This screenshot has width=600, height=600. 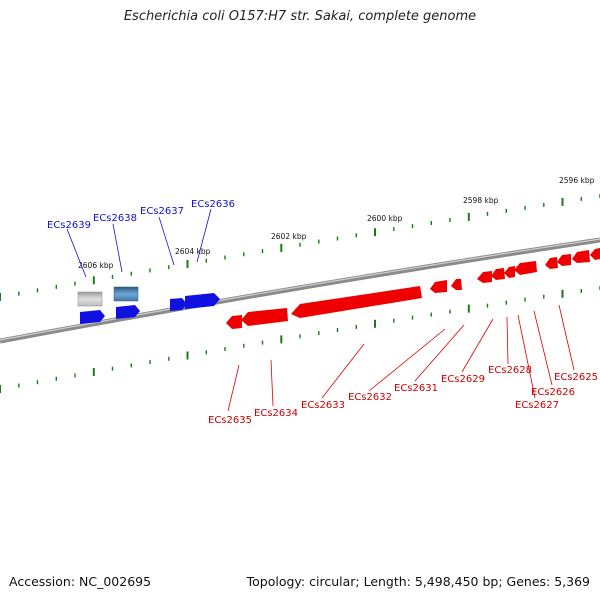 What do you see at coordinates (115, 218) in the screenshot?
I see `gene-label: ECs2638` at bounding box center [115, 218].